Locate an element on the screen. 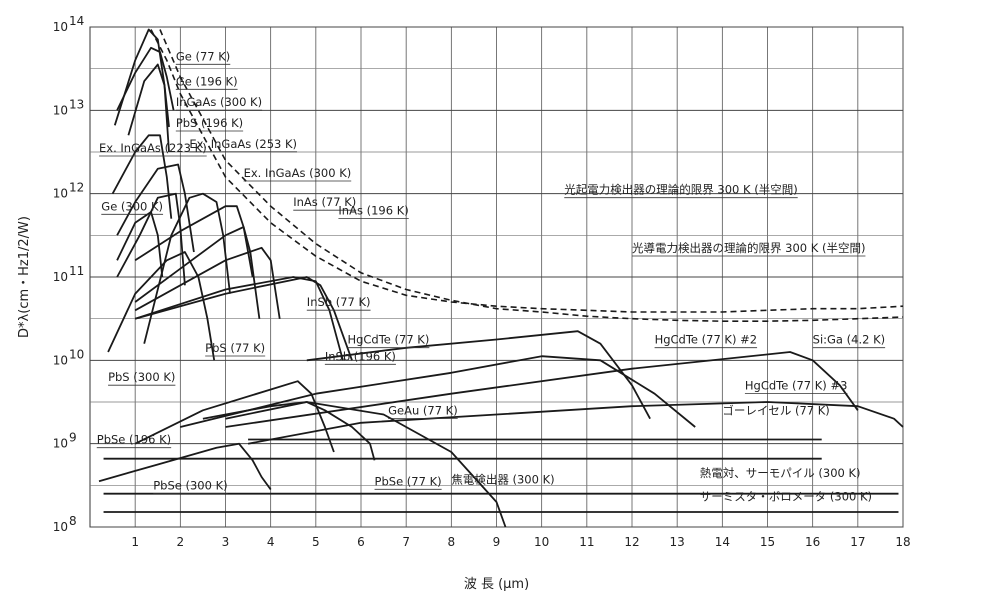  x-tick-label: 2 is located at coordinates (181, 542).